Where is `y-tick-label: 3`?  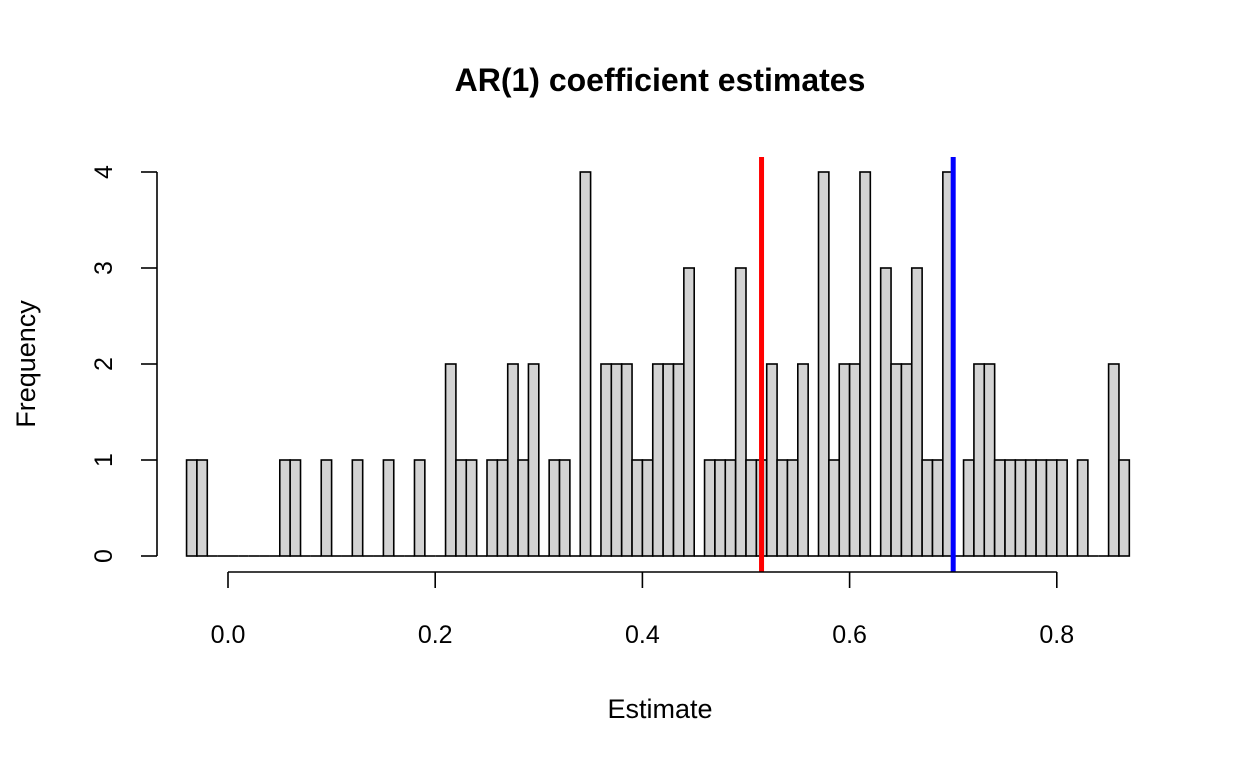
y-tick-label: 3 is located at coordinates (104, 268).